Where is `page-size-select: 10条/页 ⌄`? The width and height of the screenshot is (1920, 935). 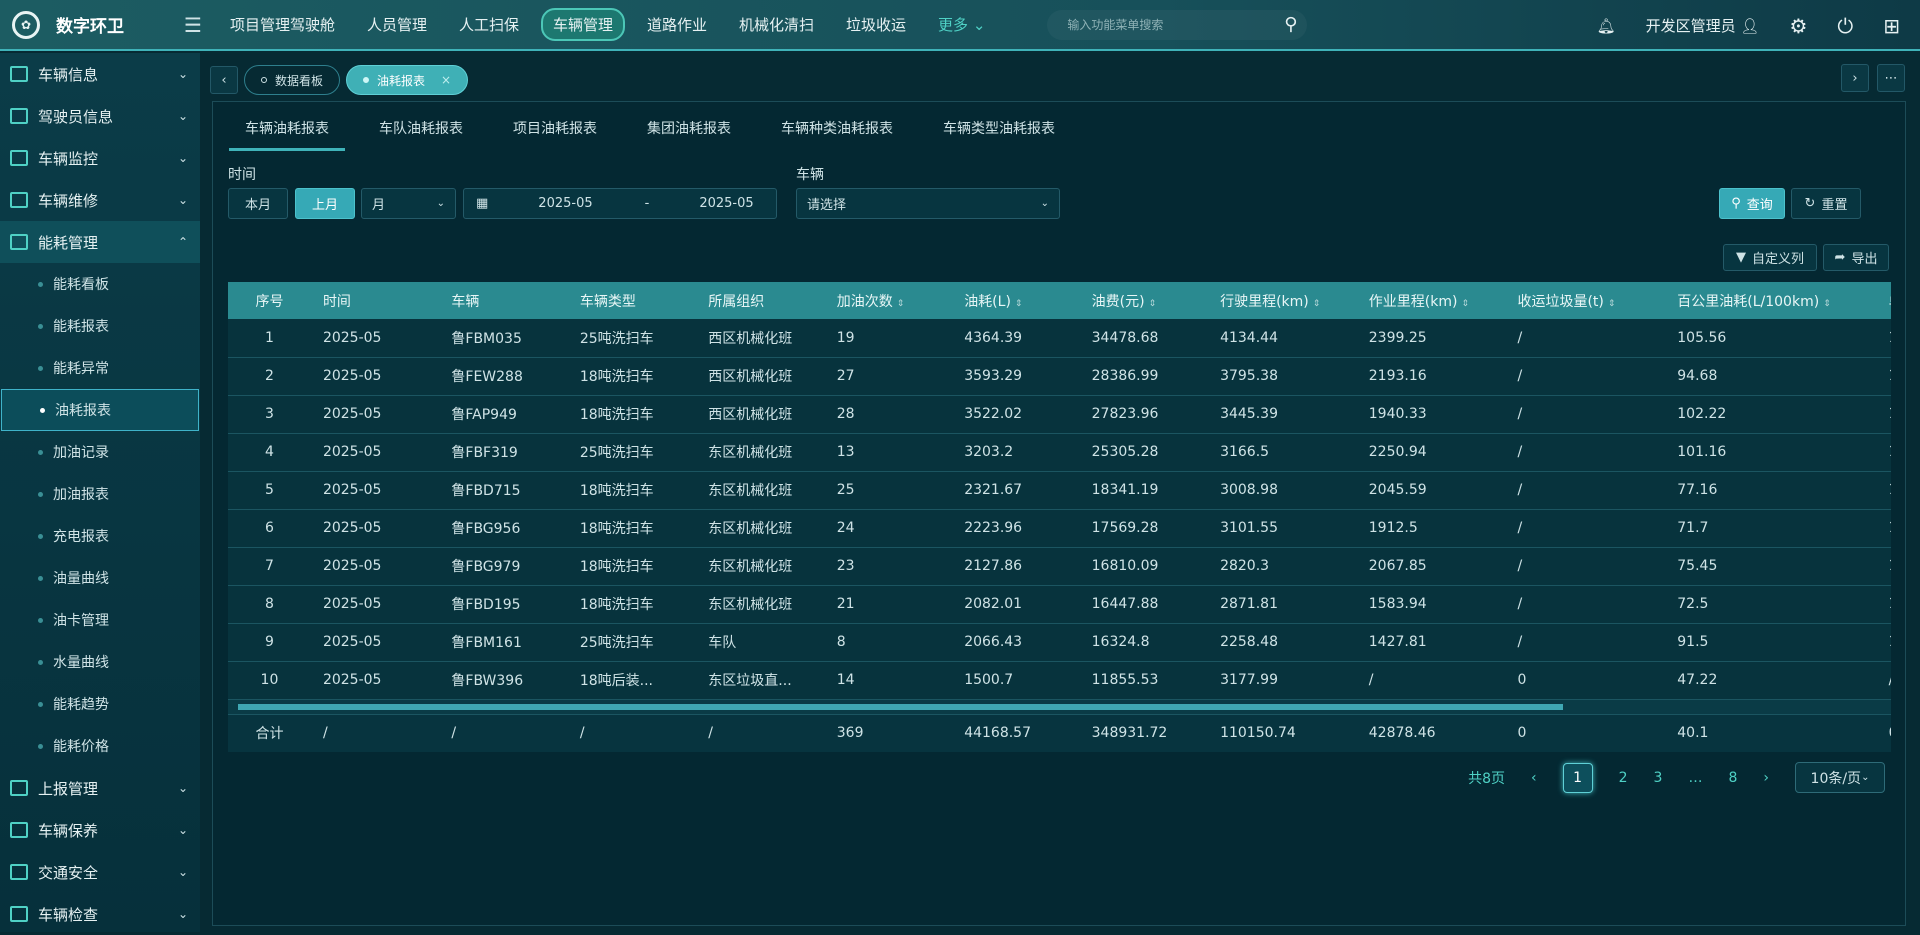 page-size-select: 10条/页 ⌄ is located at coordinates (1840, 777).